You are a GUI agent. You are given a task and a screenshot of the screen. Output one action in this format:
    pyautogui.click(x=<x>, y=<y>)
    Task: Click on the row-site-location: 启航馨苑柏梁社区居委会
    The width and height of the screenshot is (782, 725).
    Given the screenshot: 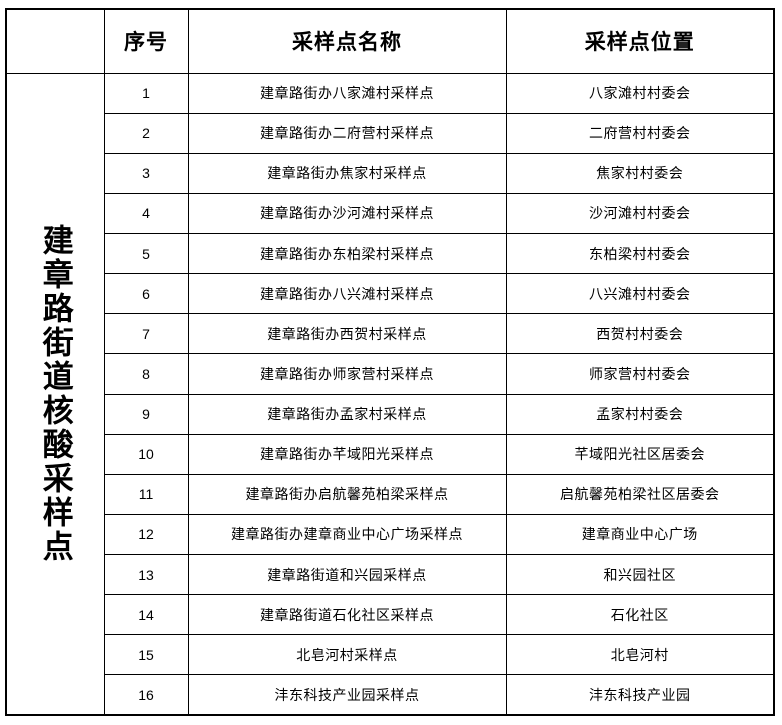 What is the action you would take?
    pyautogui.click(x=640, y=494)
    